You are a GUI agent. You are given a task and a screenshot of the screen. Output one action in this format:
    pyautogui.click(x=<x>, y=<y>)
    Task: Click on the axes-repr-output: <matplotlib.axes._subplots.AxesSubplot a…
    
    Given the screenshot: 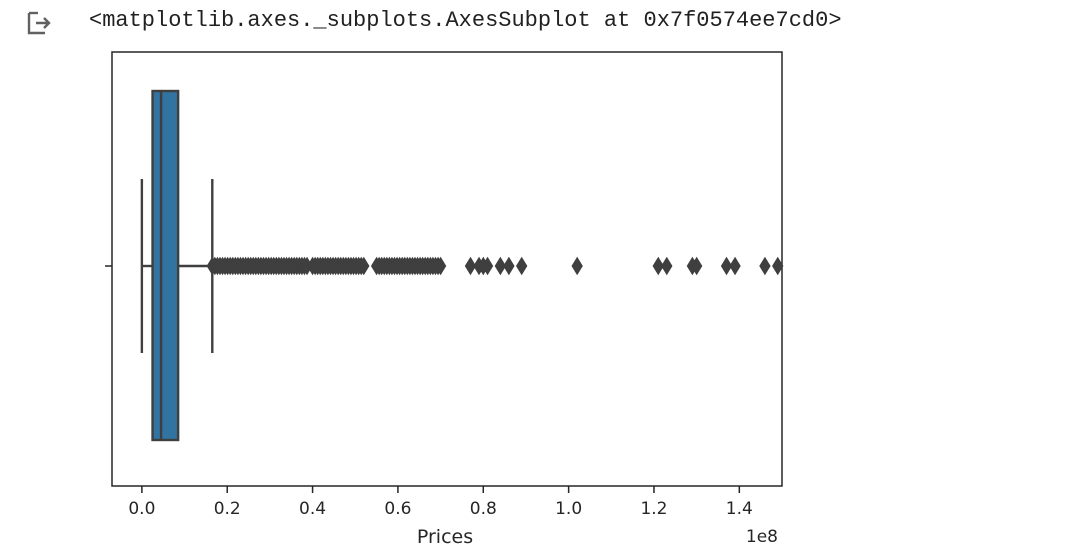 What is the action you would take?
    pyautogui.click(x=465, y=20)
    